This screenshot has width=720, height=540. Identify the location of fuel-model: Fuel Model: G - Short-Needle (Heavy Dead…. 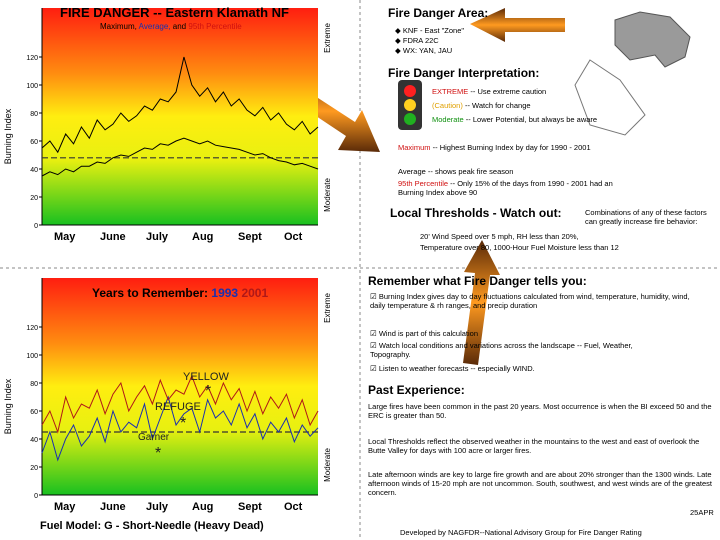
(152, 526).